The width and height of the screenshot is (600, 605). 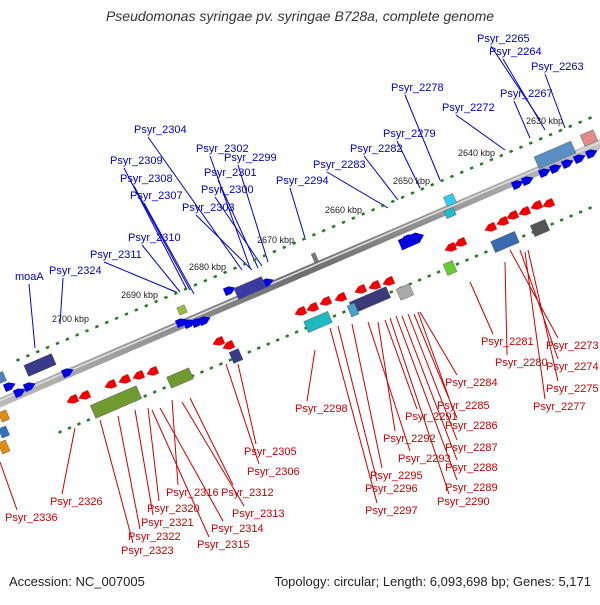 What do you see at coordinates (146, 179) in the screenshot?
I see `forward-gene-label: Psyr_2308` at bounding box center [146, 179].